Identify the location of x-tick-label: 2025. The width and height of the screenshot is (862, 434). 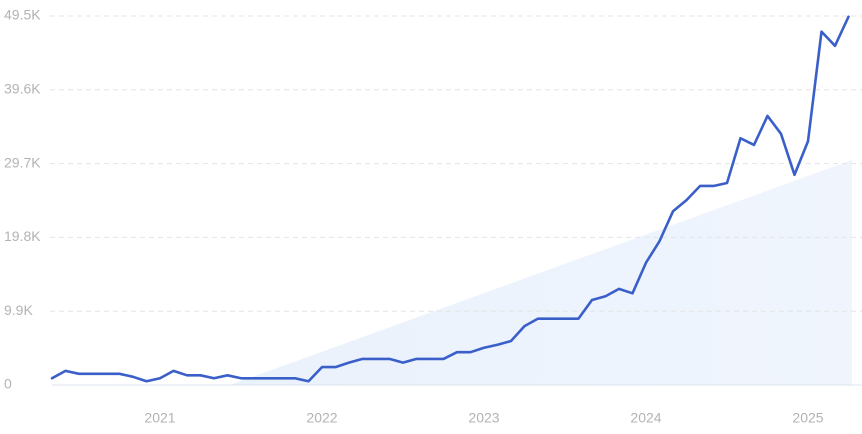
(807, 418).